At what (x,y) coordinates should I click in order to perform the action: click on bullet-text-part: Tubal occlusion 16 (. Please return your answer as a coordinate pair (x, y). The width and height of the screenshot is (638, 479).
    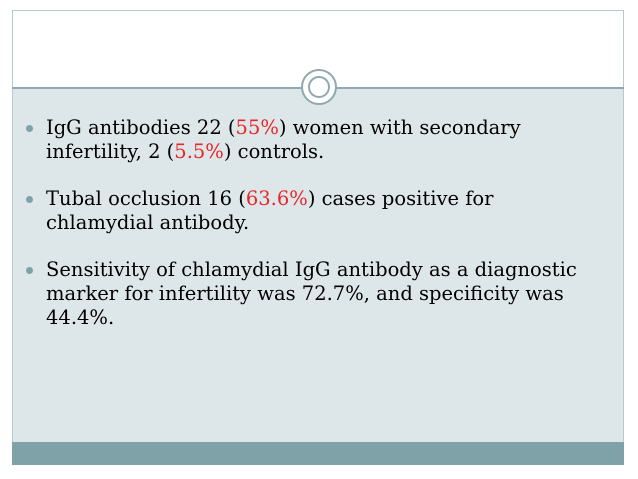
    Looking at the image, I should click on (146, 198).